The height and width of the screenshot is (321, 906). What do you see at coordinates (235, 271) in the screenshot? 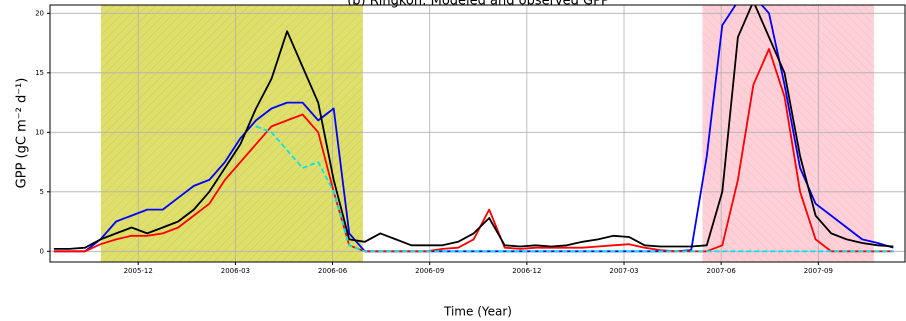
I see `x-tick-label: 2006-03` at bounding box center [235, 271].